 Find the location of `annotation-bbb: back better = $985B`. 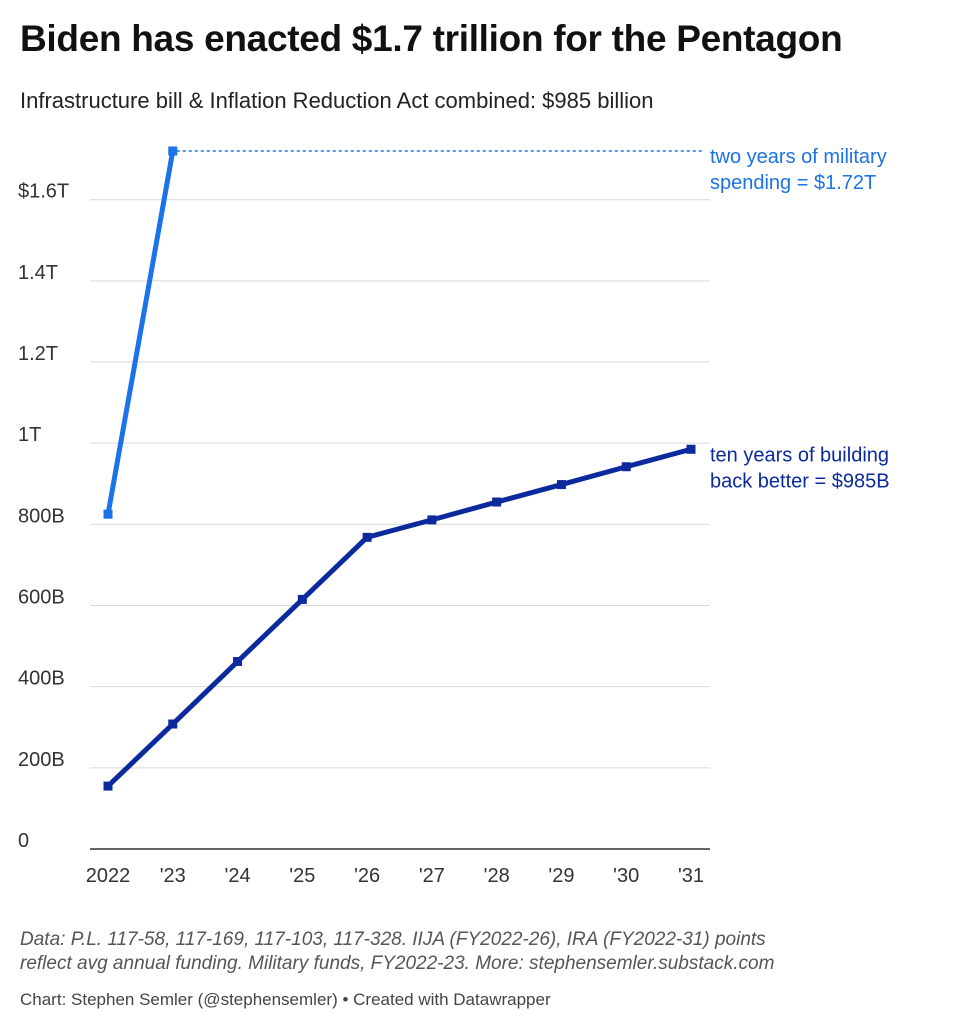

annotation-bbb: back better = $985B is located at coordinates (800, 481).